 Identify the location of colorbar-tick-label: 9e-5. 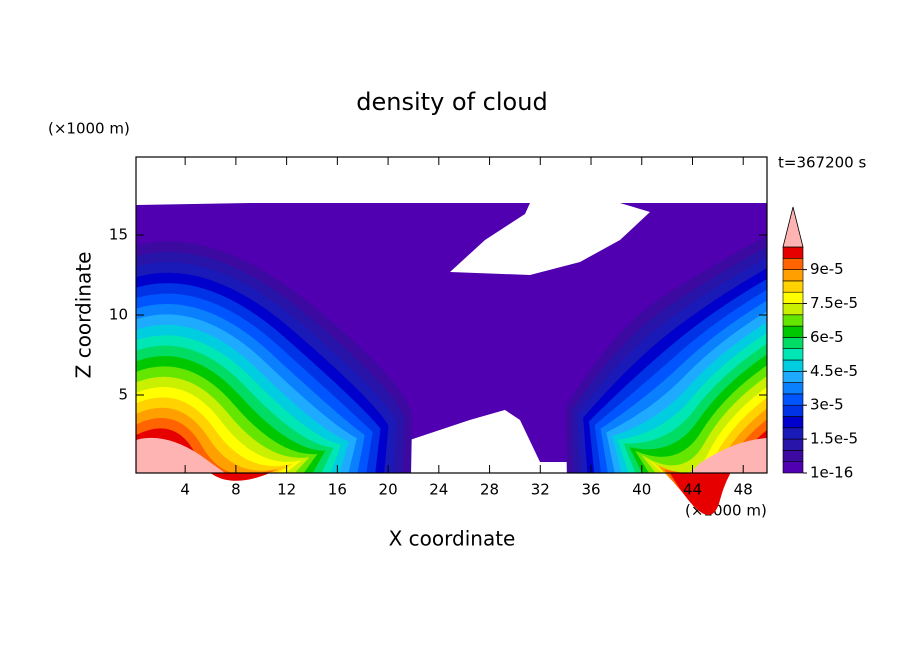
(827, 269).